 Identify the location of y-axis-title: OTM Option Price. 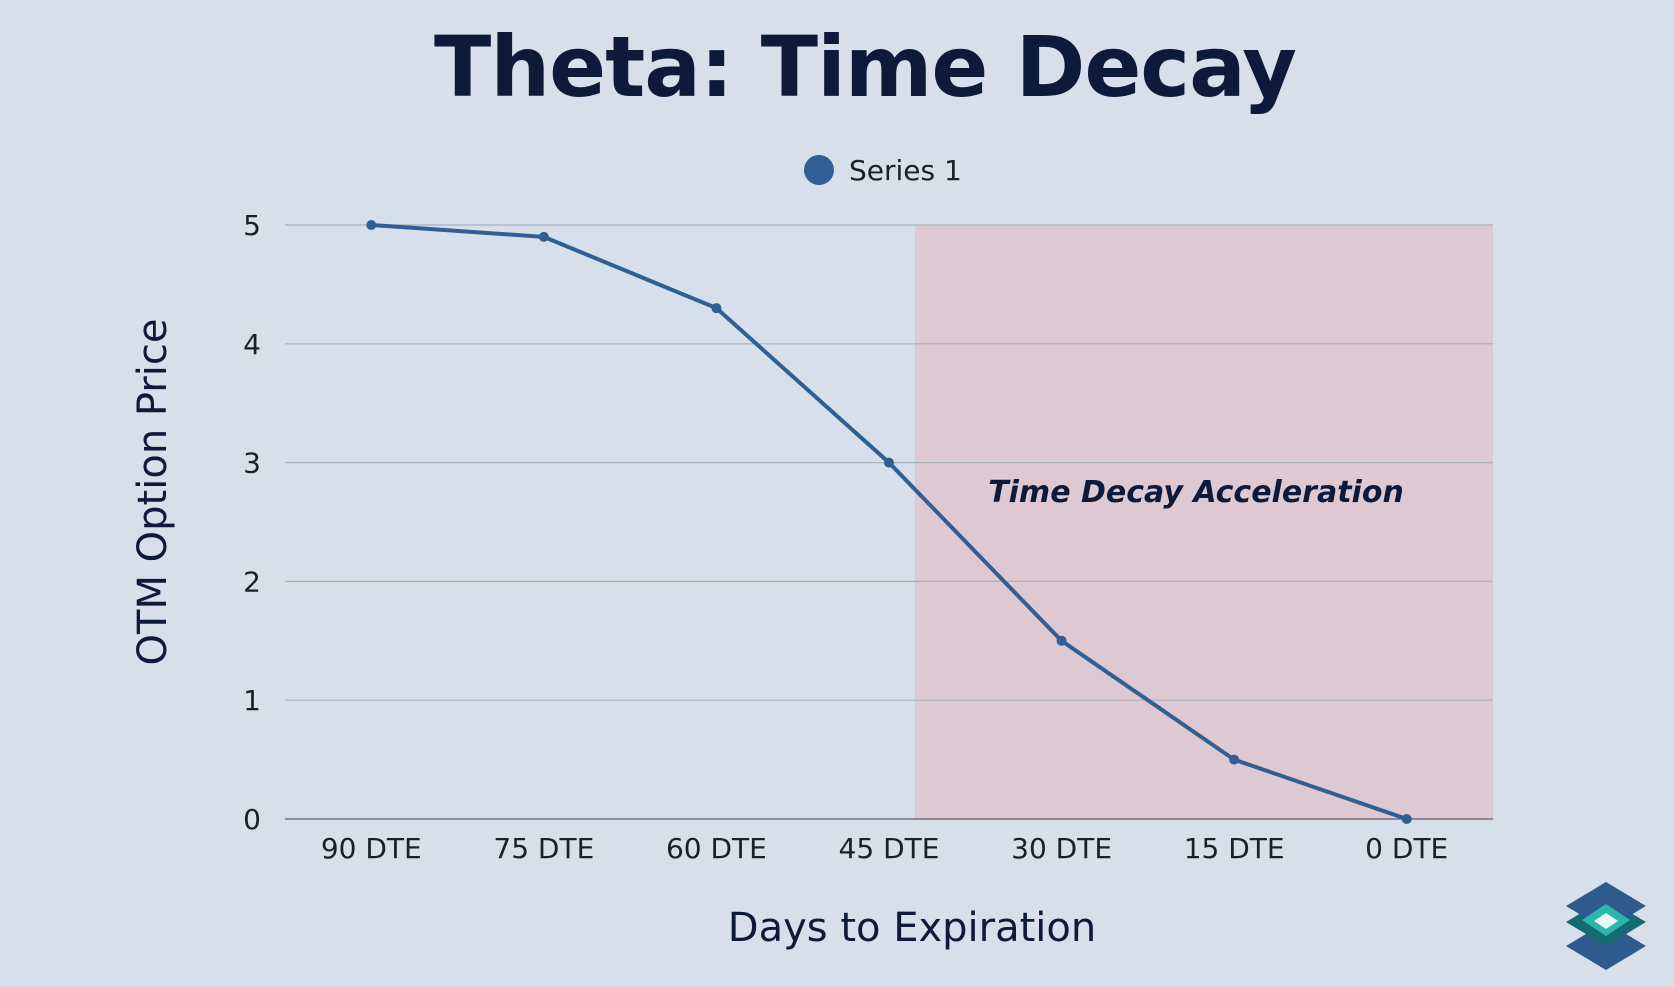
(153, 492).